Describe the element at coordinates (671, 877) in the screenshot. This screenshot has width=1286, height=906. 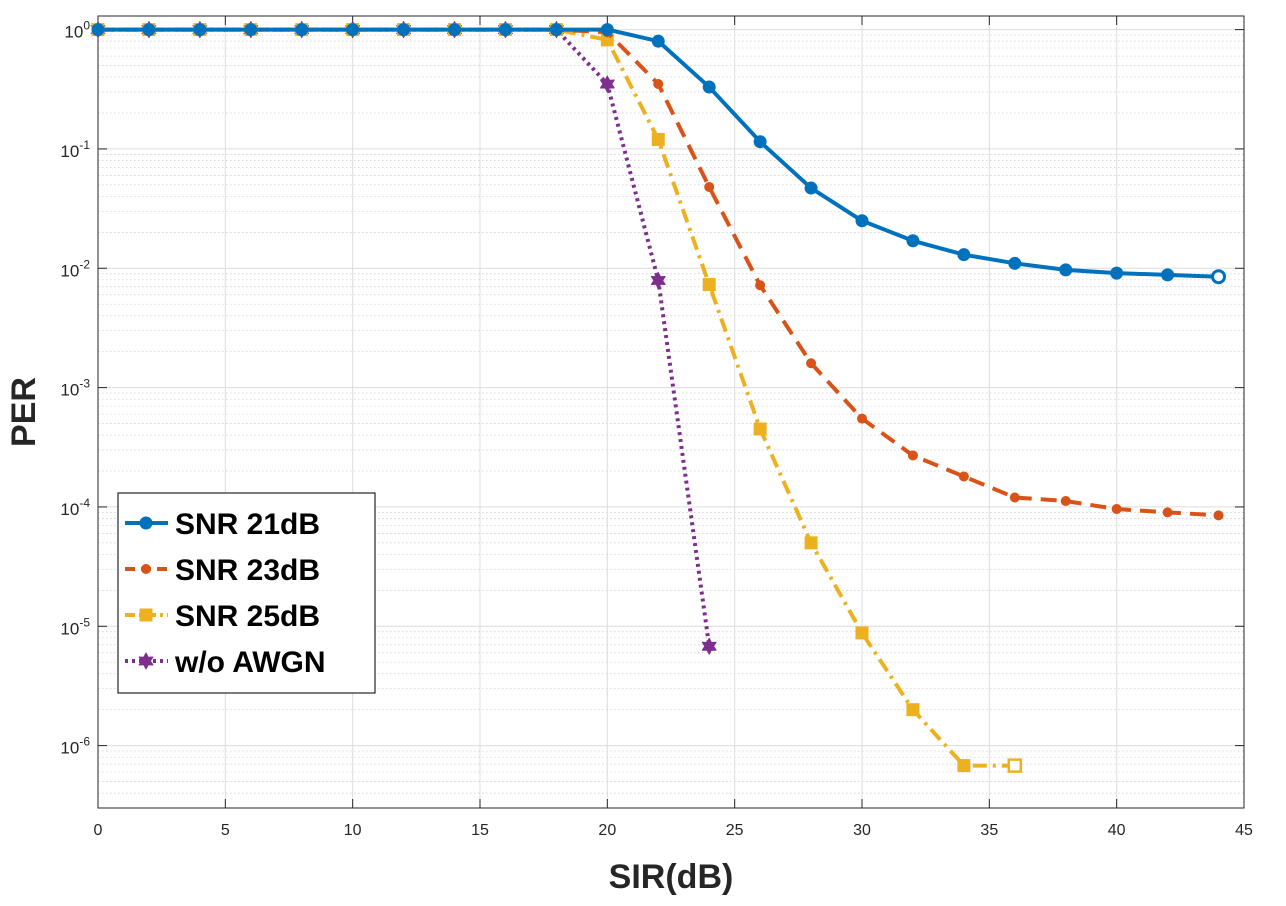
I see `x-axis-label: SIR(dB)` at that location.